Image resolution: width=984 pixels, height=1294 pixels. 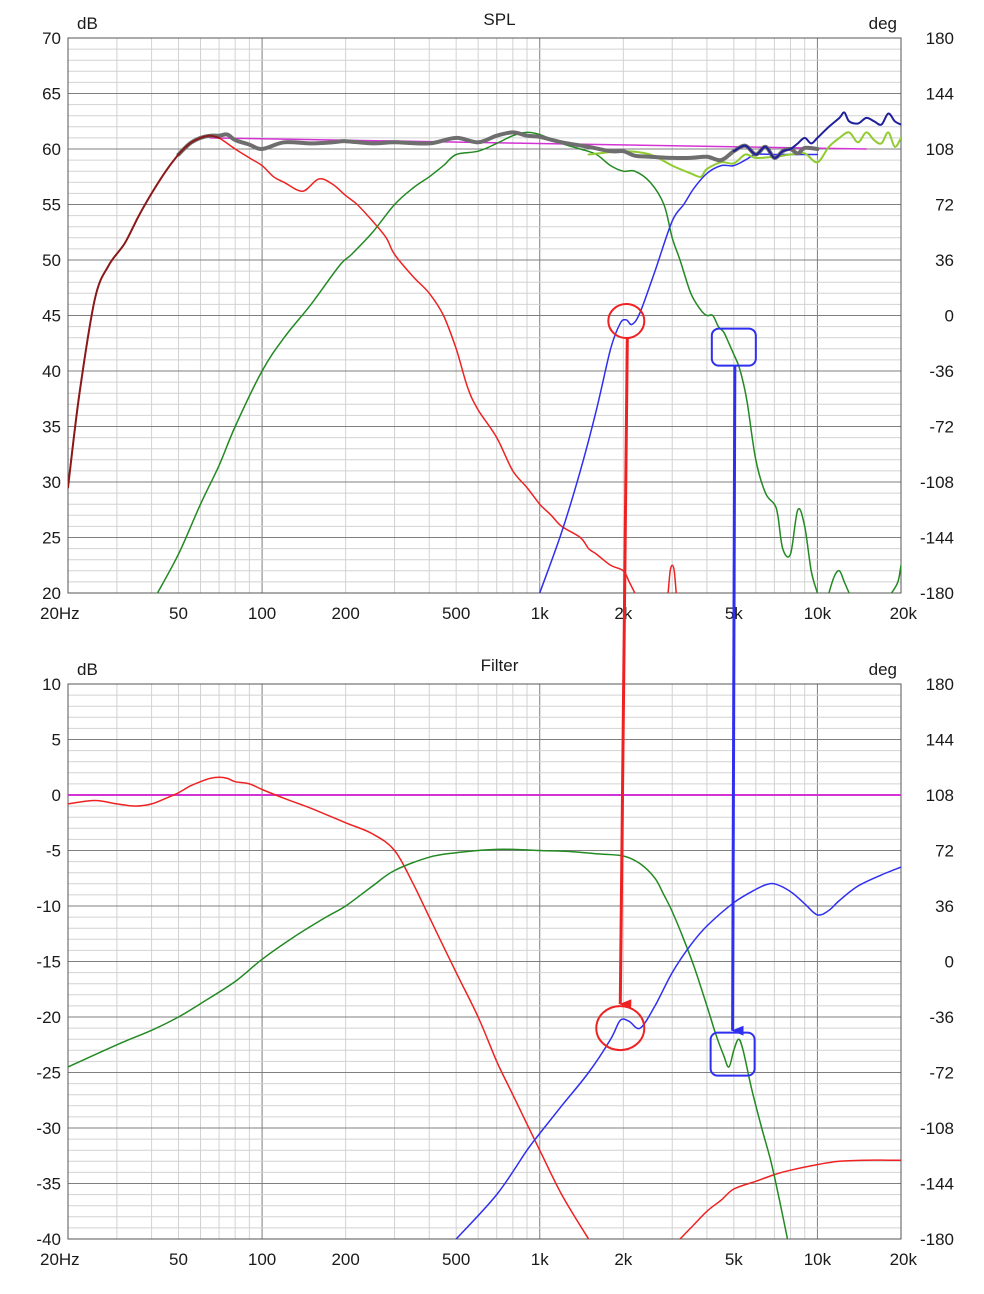 What do you see at coordinates (500, 665) in the screenshot?
I see `chart-title: Filter` at bounding box center [500, 665].